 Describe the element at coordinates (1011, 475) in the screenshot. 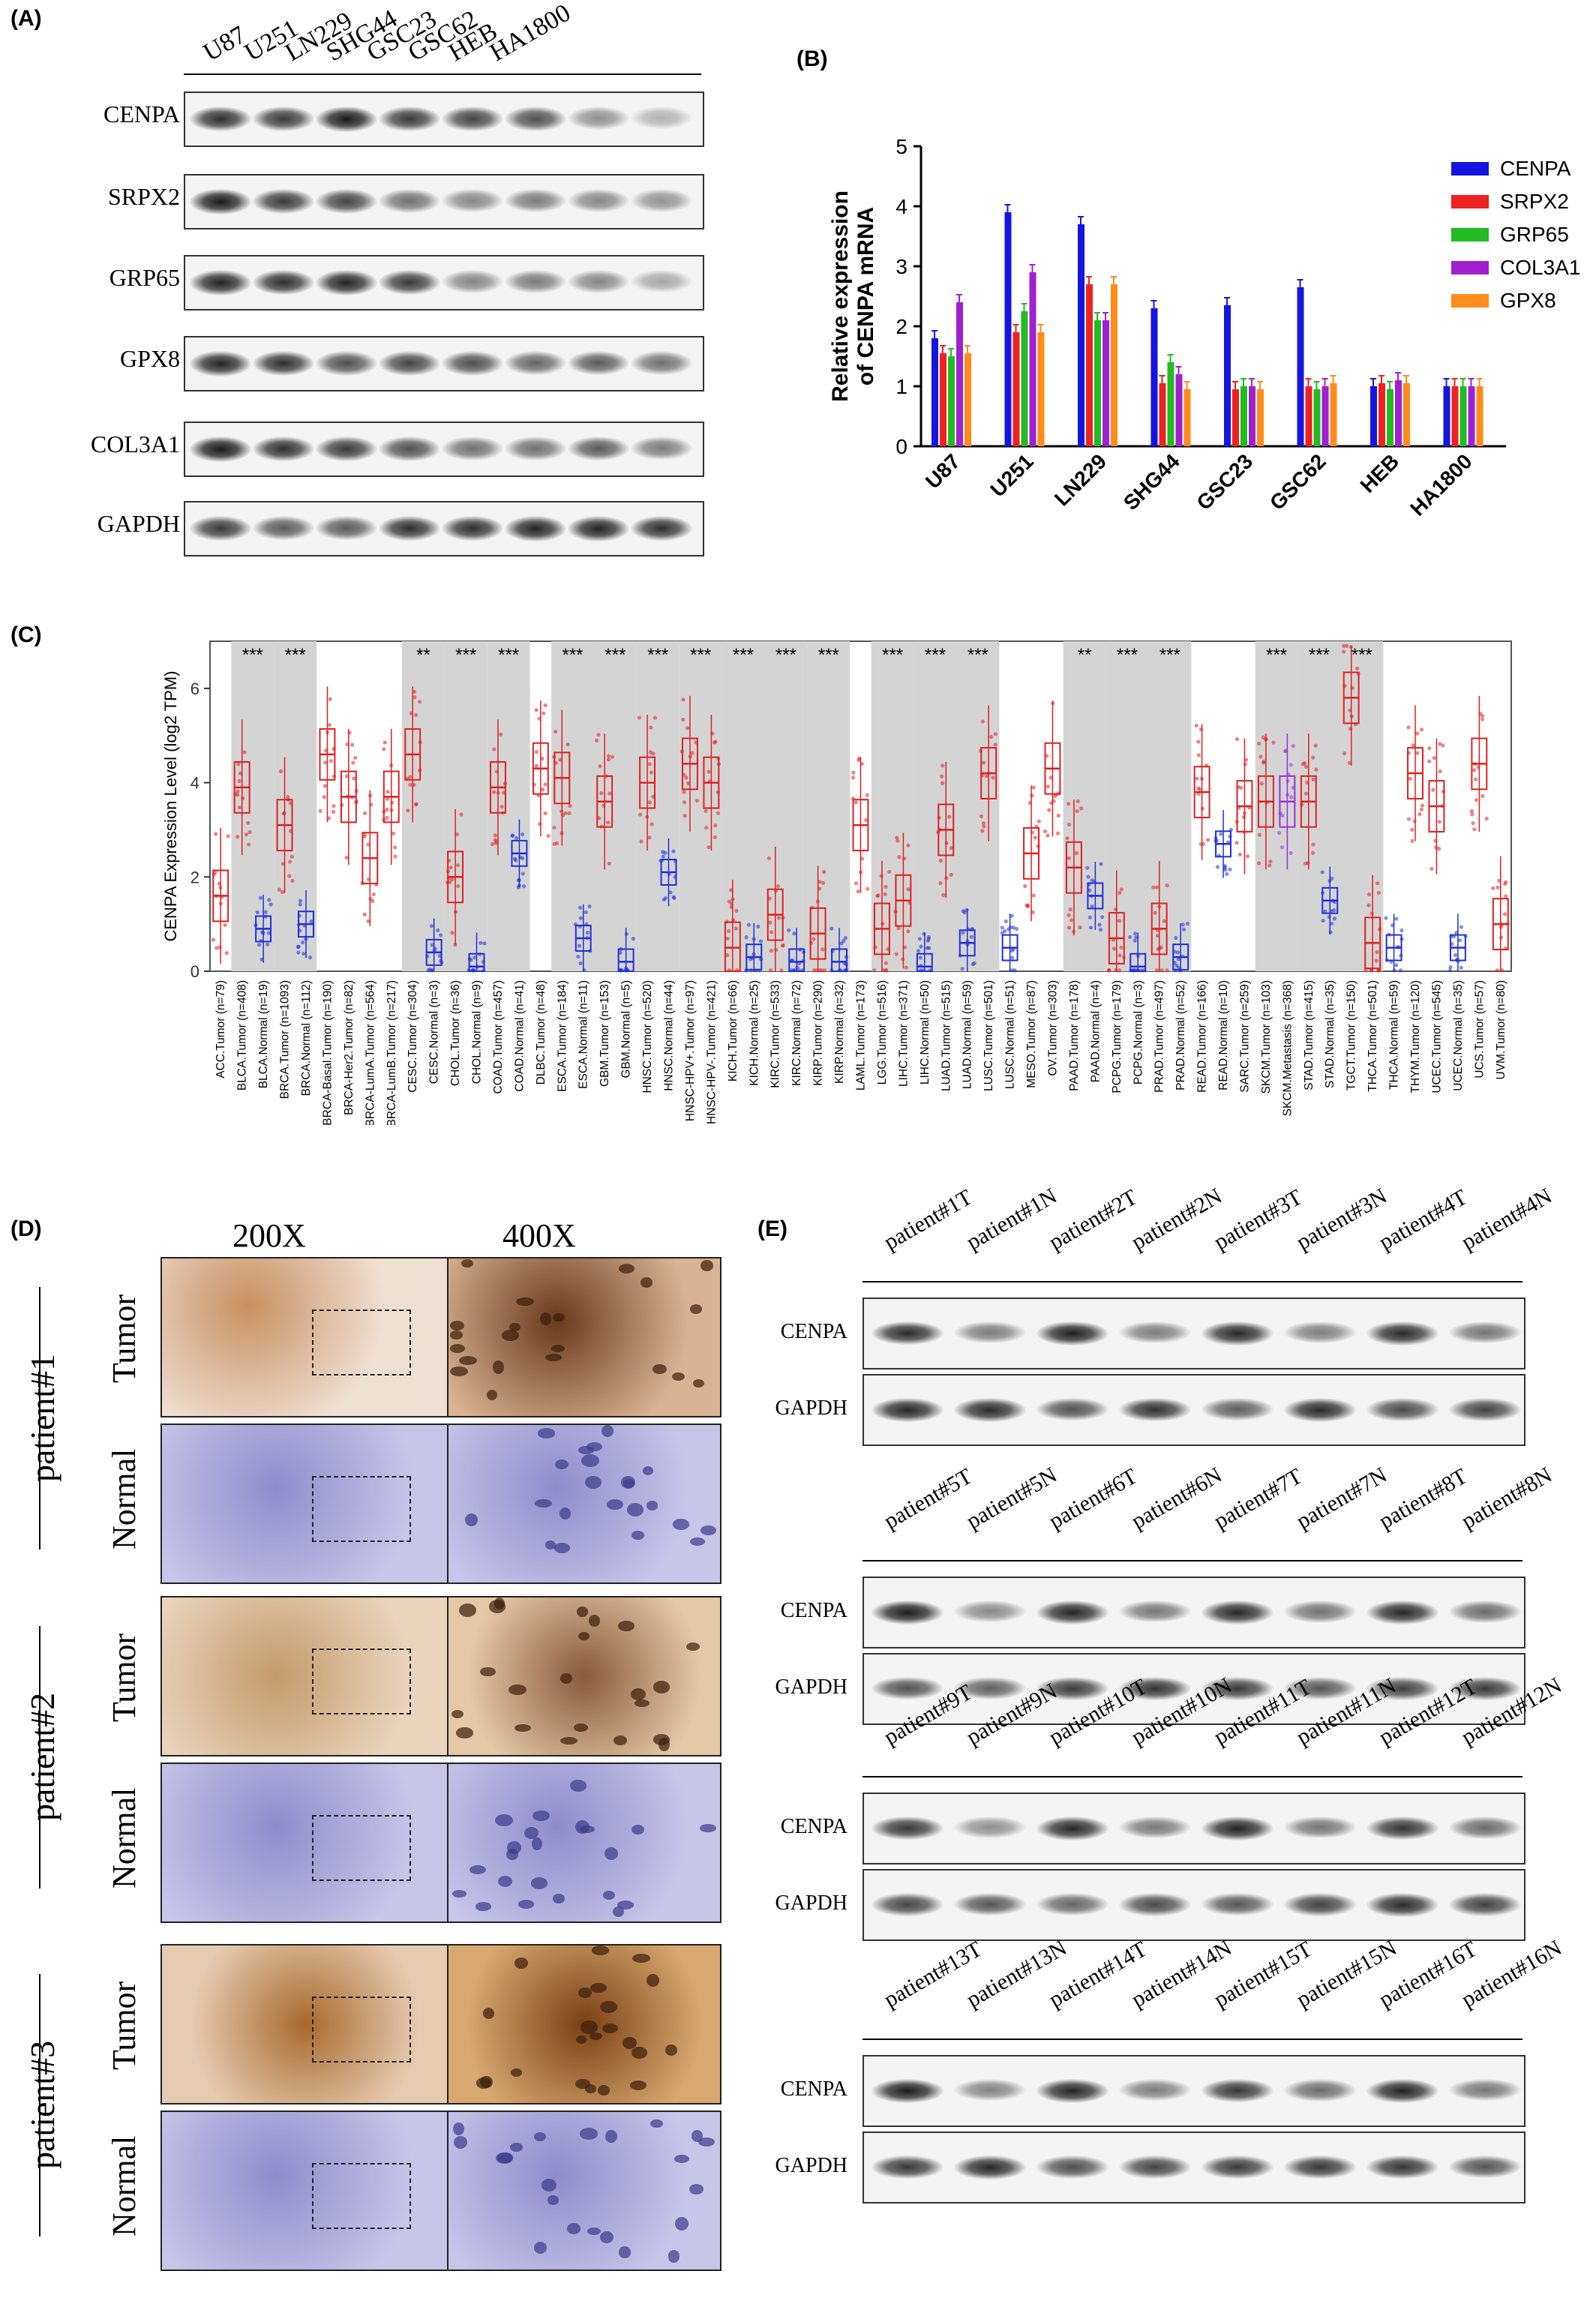

I see `x-tick-label: U251` at that location.